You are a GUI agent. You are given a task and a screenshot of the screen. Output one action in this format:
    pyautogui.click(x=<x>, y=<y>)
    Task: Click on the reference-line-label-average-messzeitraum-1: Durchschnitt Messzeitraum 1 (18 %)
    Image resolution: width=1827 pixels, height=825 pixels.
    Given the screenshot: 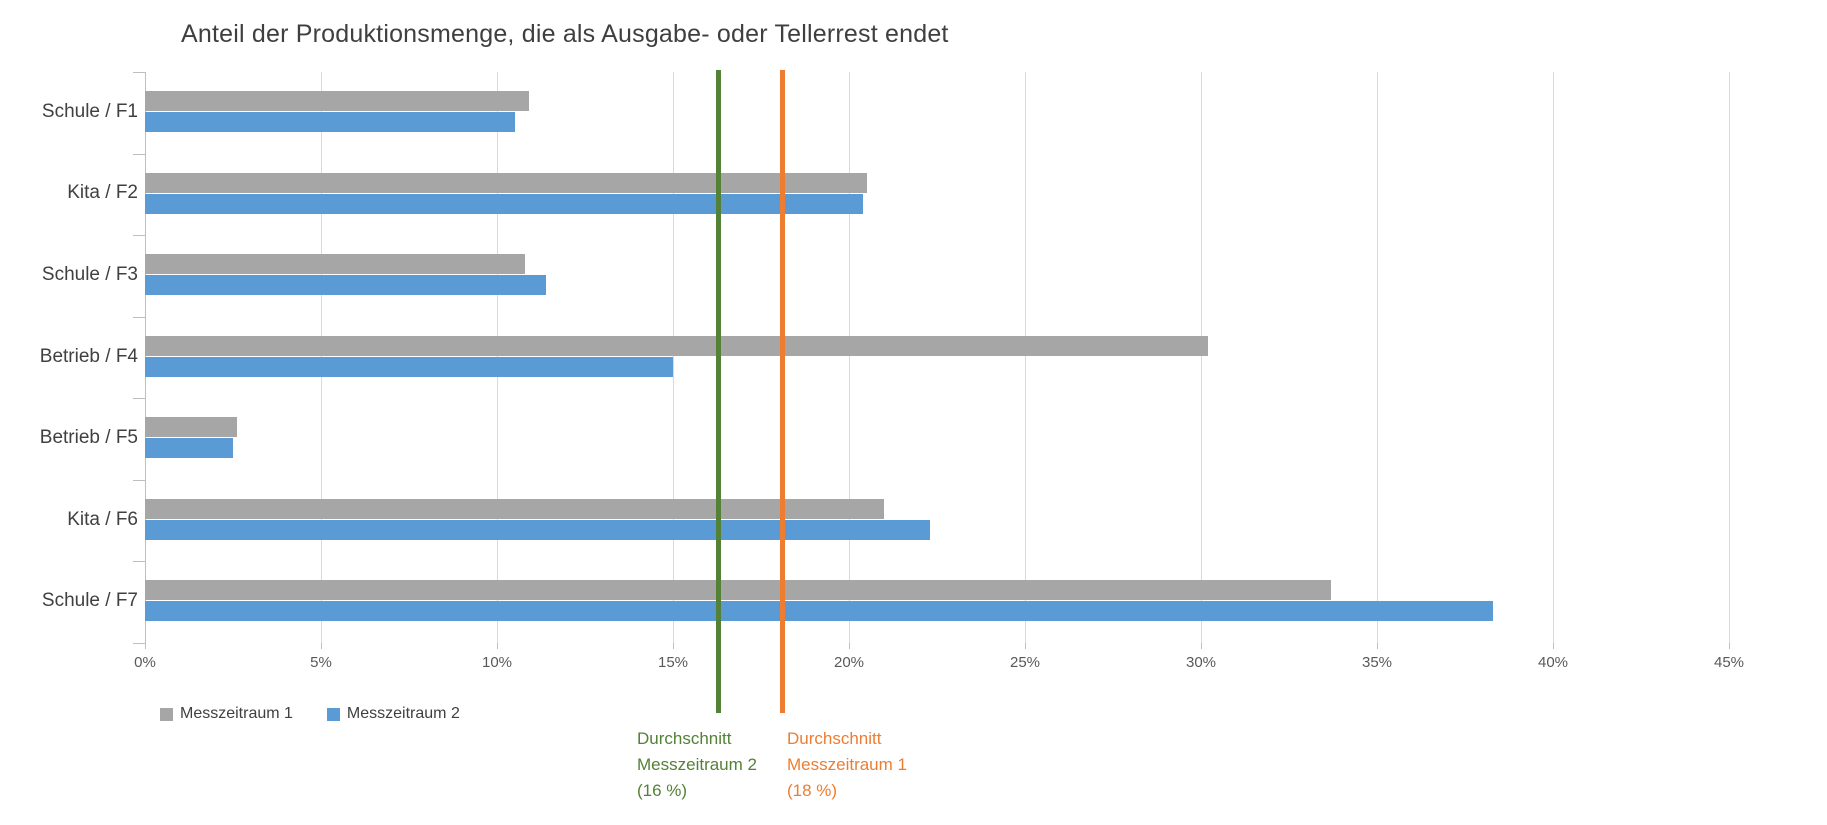 What is the action you would take?
    pyautogui.click(x=847, y=765)
    